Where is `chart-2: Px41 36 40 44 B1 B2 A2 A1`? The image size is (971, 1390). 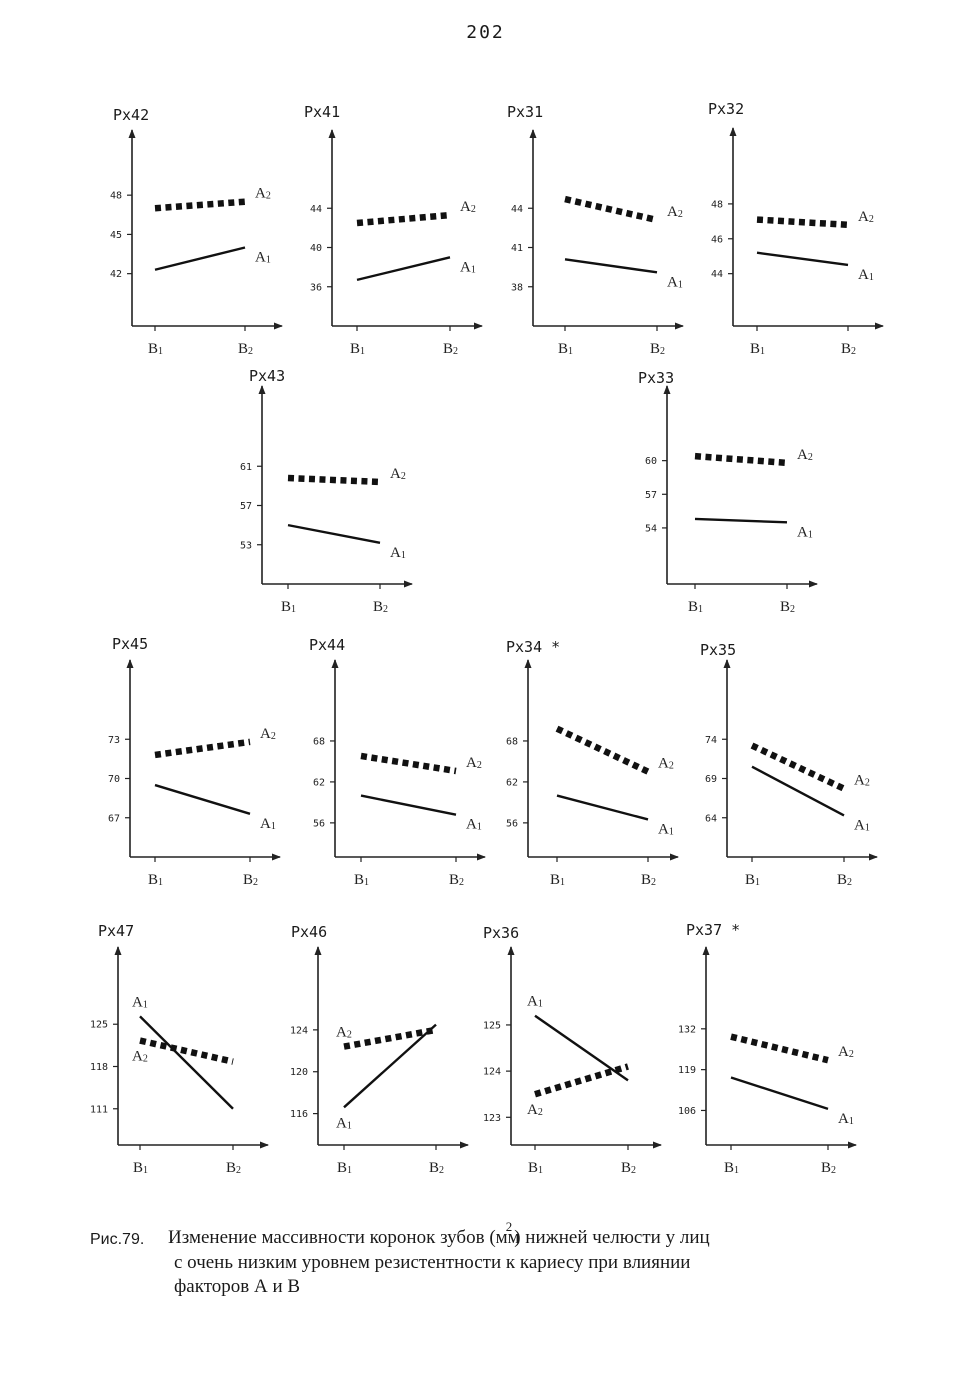
chart-2: Px41 36 40 44 B1 B2 A2 A1 is located at coordinates (393, 230).